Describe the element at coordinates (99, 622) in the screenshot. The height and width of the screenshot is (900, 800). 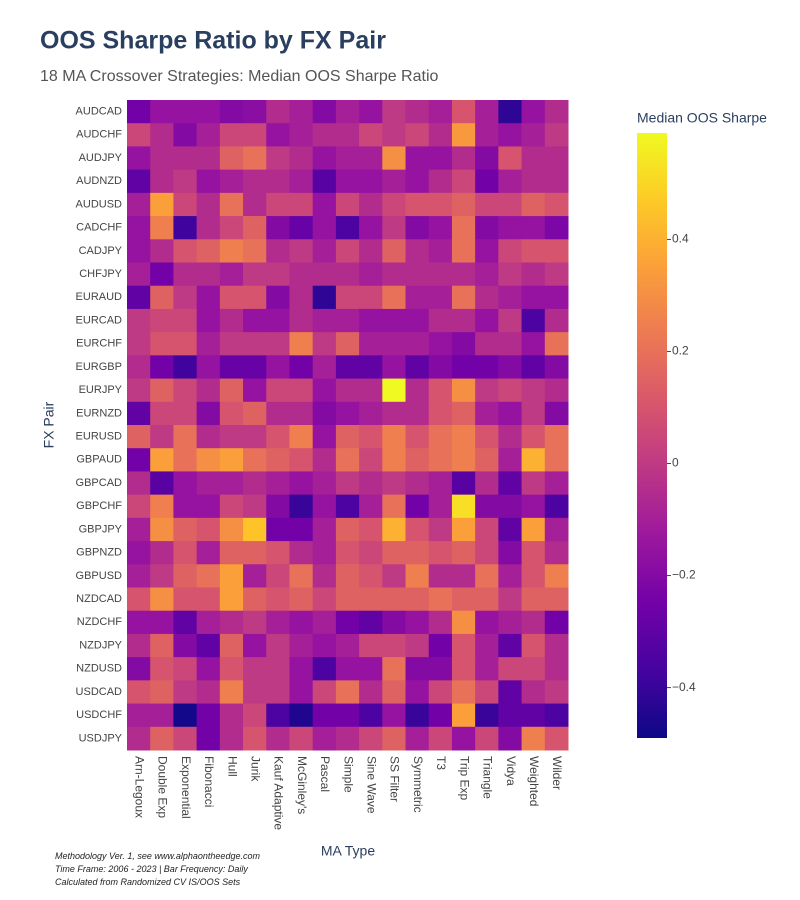
I see `y-tick-label: NZDCHF` at that location.